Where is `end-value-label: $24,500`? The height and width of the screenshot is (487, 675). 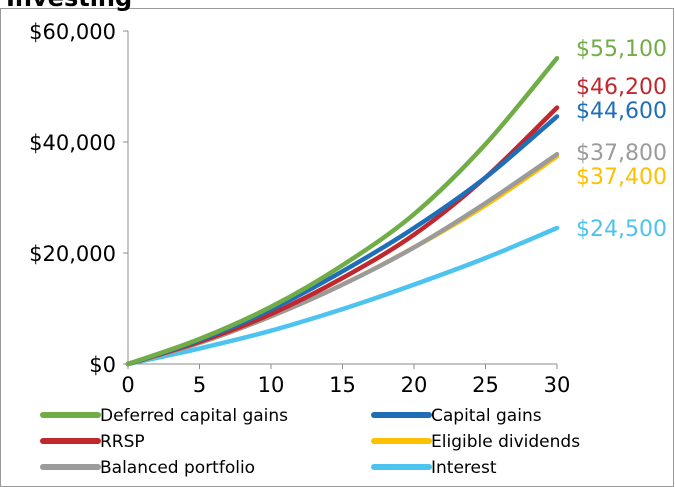 end-value-label: $24,500 is located at coordinates (621, 229).